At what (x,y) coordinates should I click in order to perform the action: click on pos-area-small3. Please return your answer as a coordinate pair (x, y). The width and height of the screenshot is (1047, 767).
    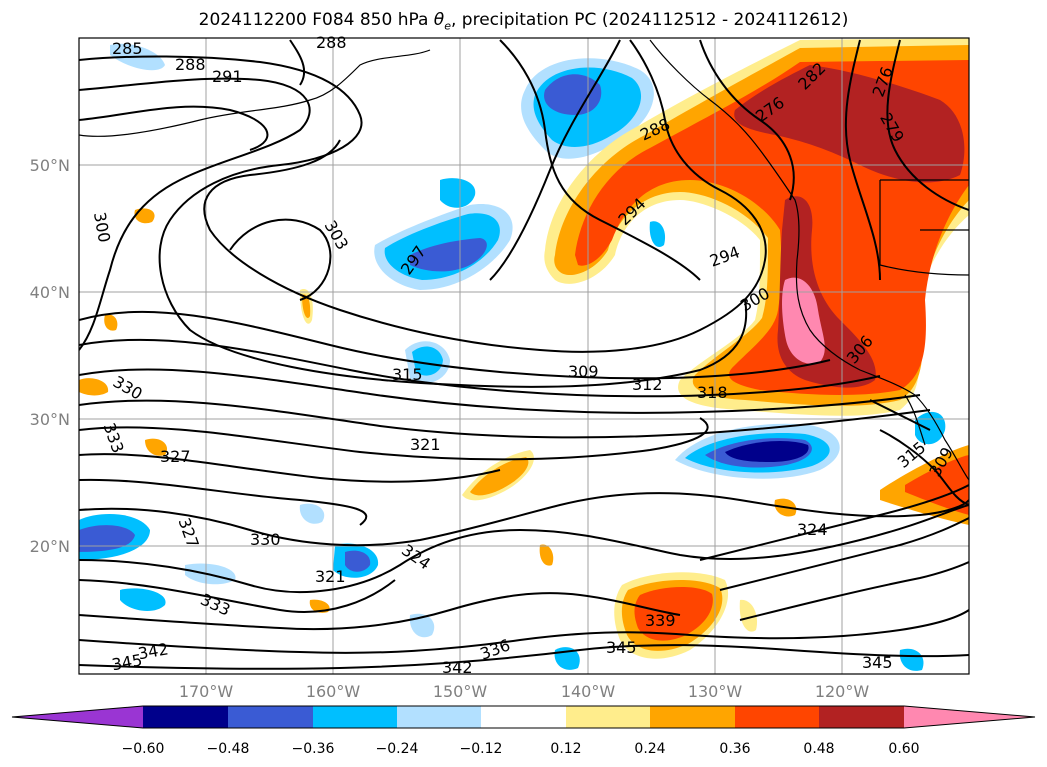
    Looking at the image, I should click on (144, 216).